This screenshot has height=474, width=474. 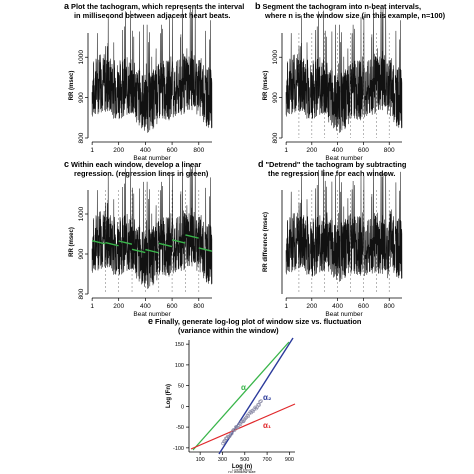 What do you see at coordinates (145, 306) in the screenshot?
I see `panel-c-x-tick-label: 400` at bounding box center [145, 306].